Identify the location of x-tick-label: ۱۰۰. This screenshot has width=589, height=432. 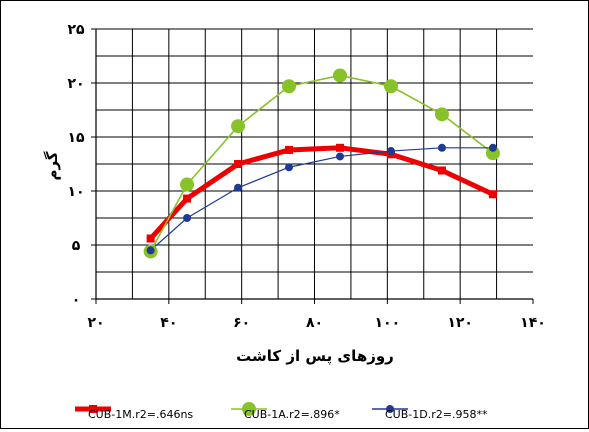
(388, 323).